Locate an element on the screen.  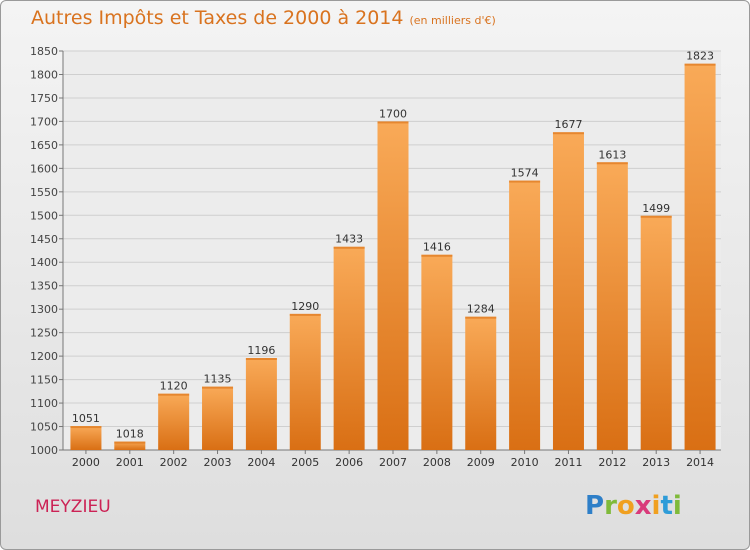
bar-value-label: 1290 is located at coordinates (305, 306).